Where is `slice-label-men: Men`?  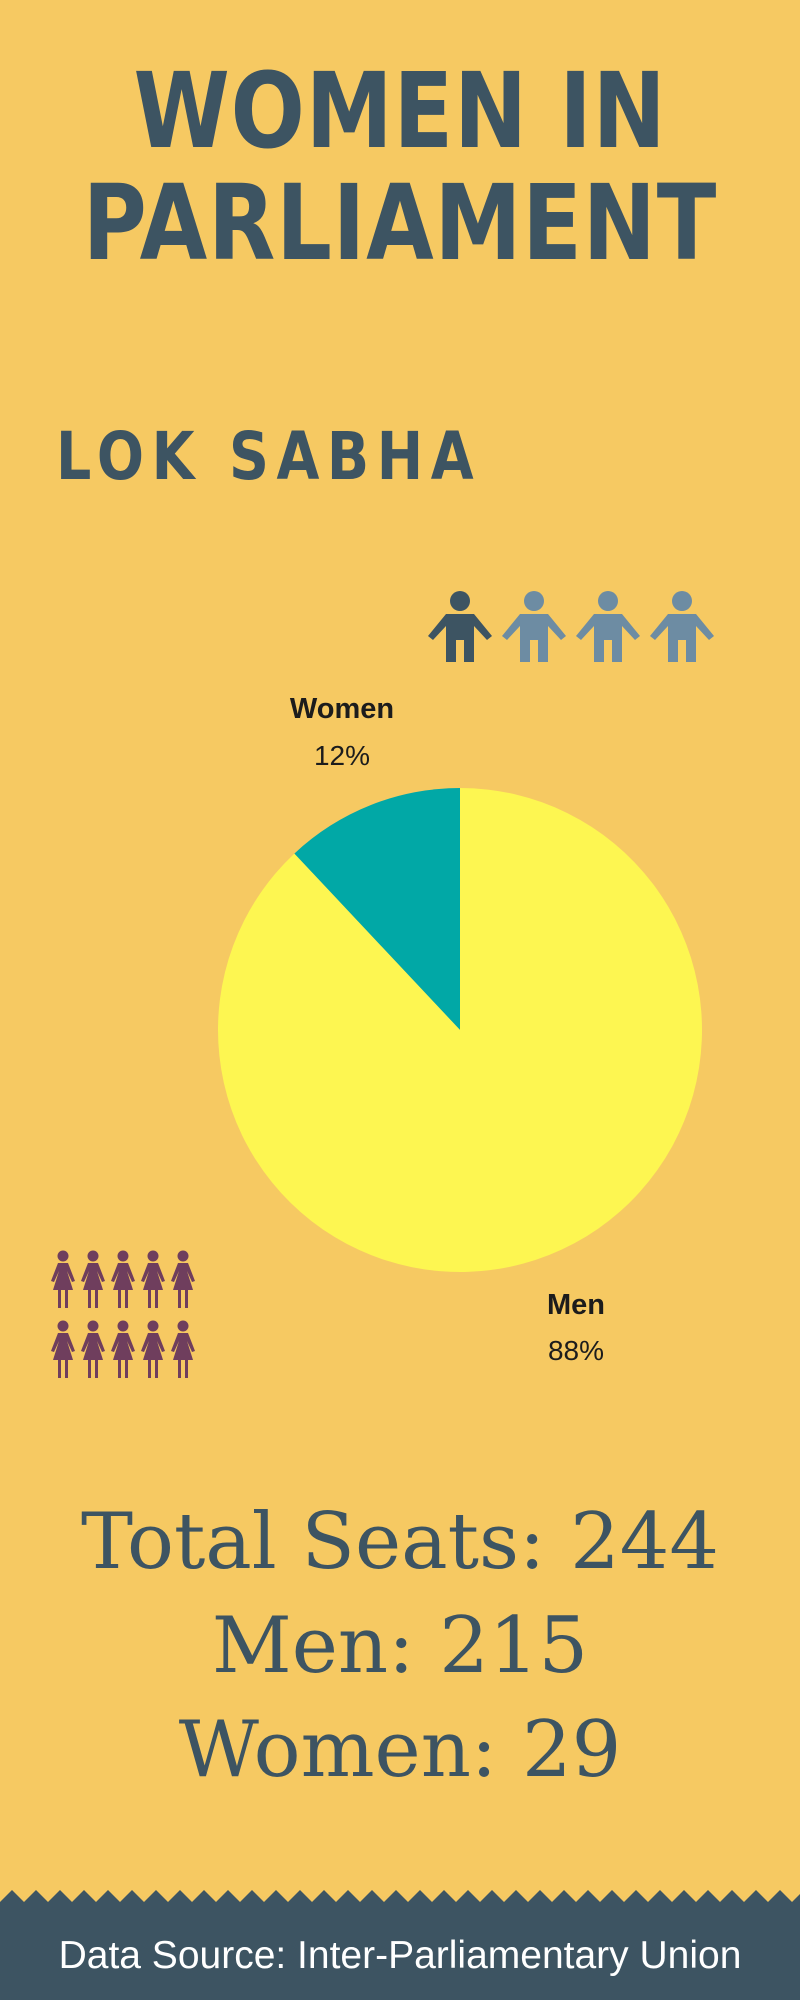 slice-label-men: Men is located at coordinates (576, 1305).